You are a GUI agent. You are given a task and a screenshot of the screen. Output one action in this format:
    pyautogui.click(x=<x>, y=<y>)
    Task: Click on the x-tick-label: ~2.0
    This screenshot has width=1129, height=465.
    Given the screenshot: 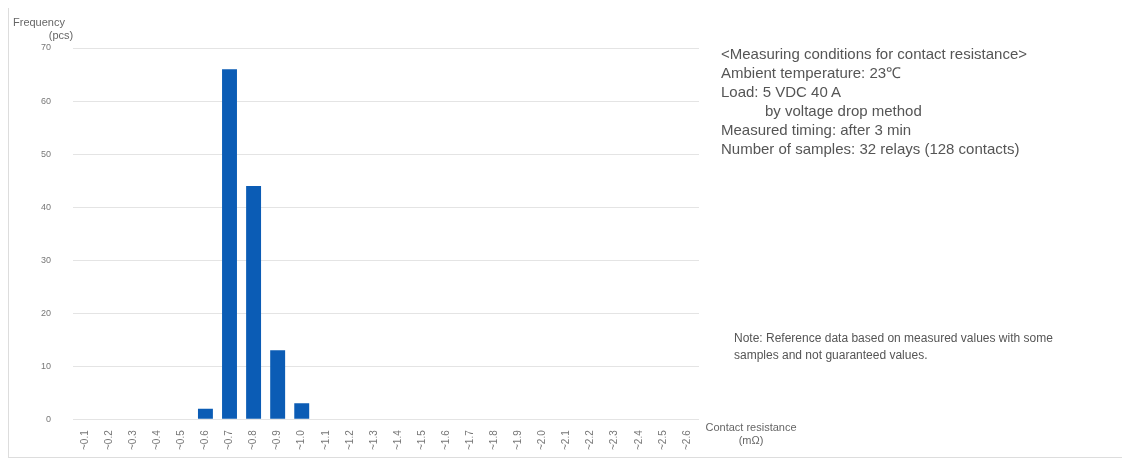 What is the action you would take?
    pyautogui.click(x=542, y=440)
    